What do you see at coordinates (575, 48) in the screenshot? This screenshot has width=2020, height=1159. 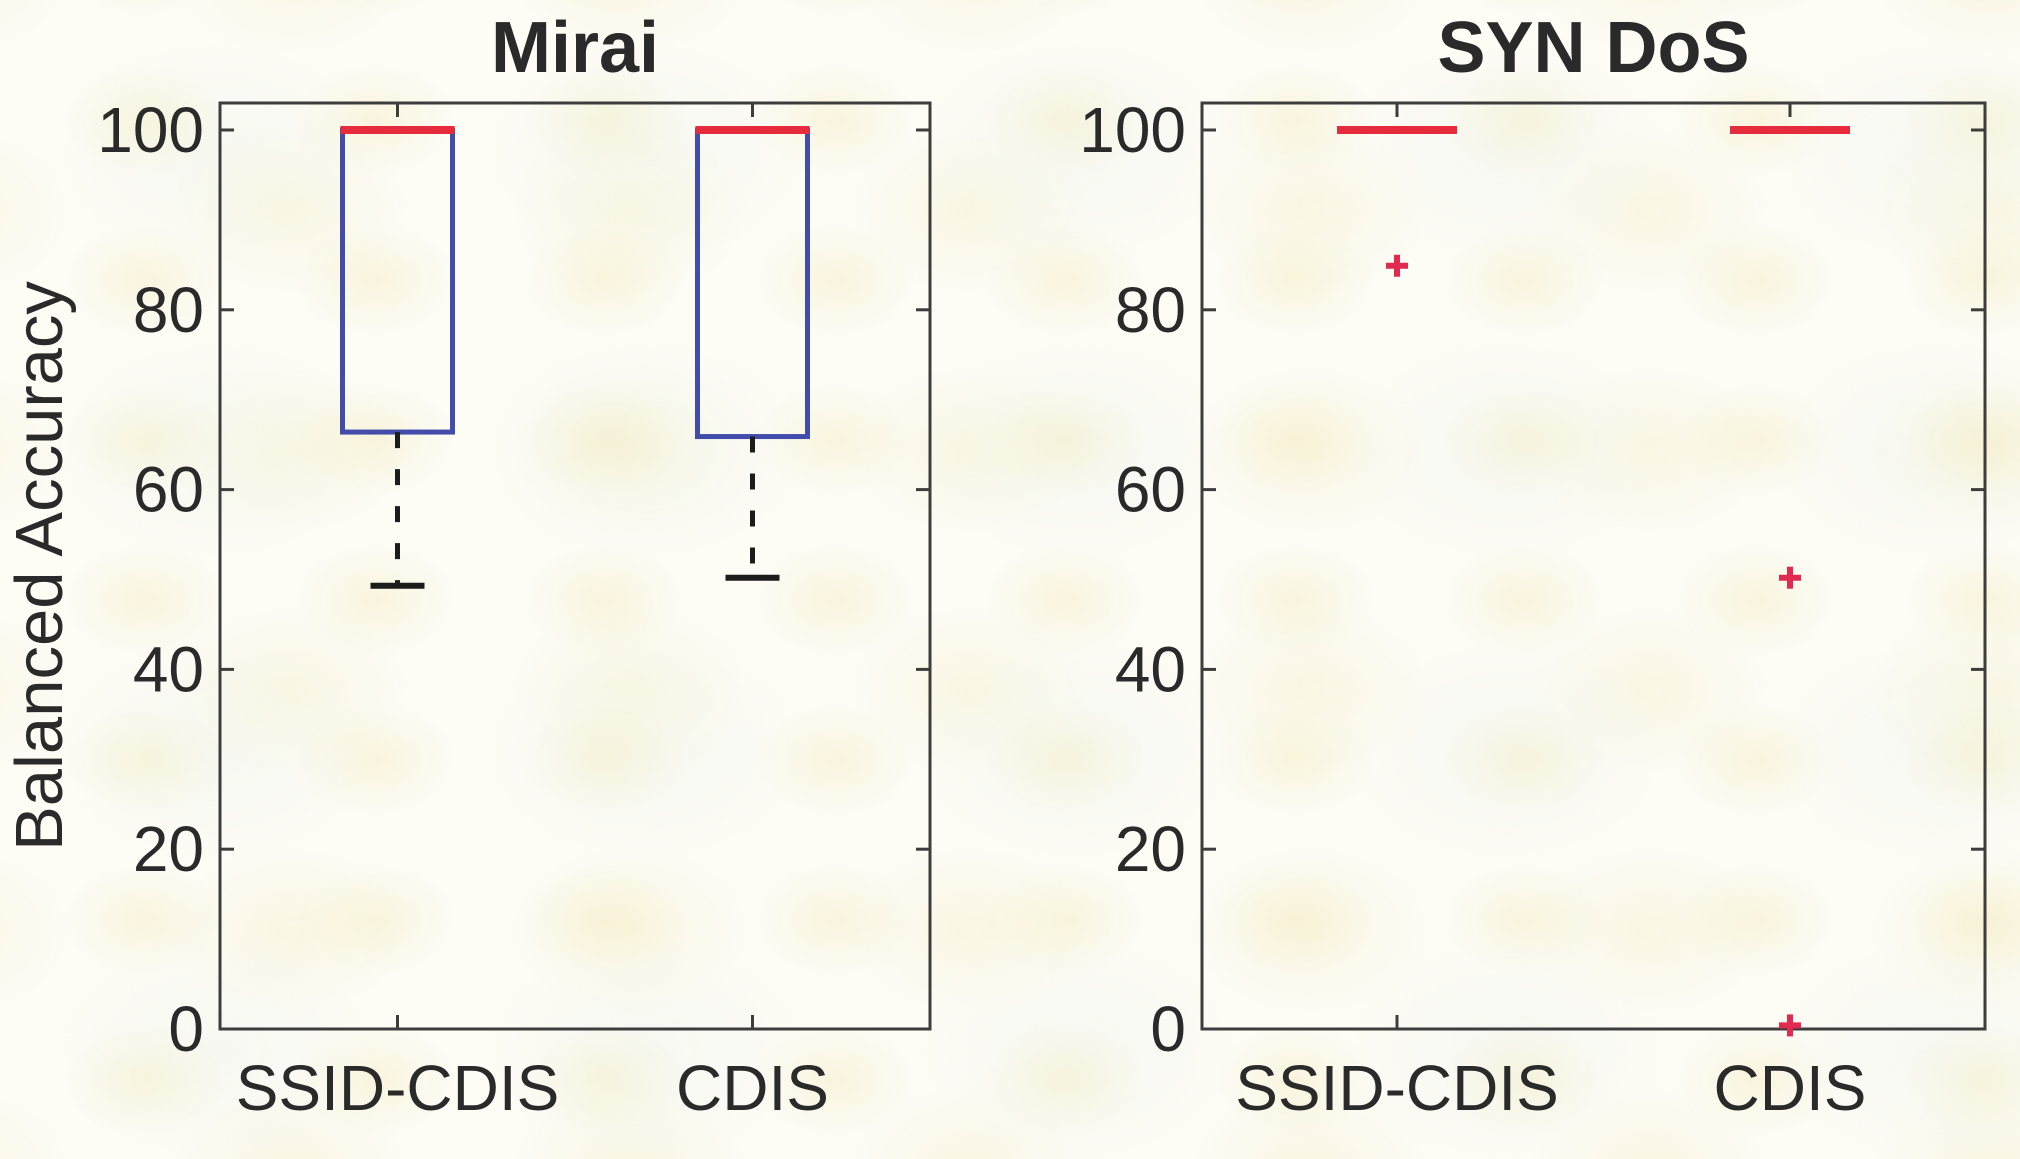 I see `plot-title: Mirai` at bounding box center [575, 48].